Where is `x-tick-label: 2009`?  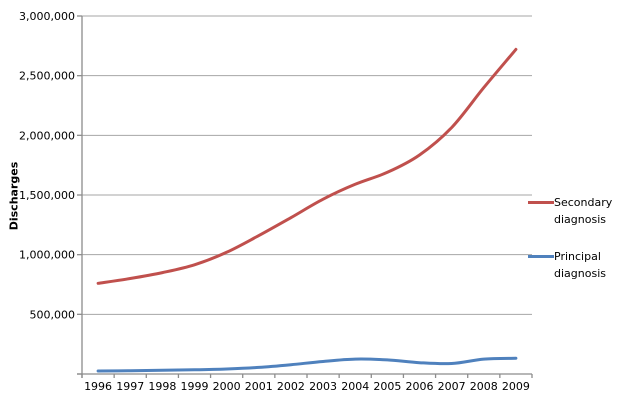
x-tick-label: 2009 is located at coordinates (516, 386).